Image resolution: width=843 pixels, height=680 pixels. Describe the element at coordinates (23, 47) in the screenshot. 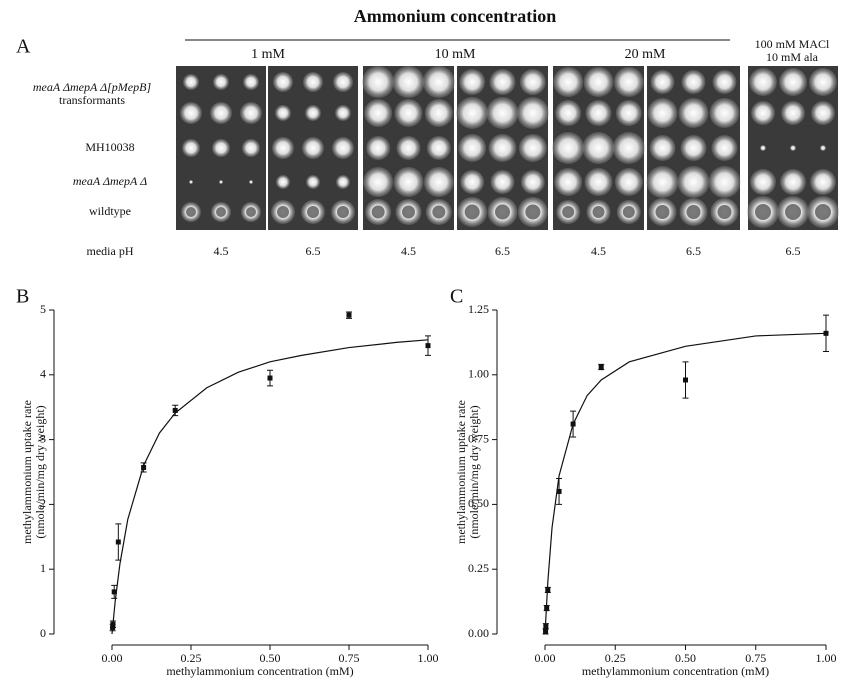

I see `panel-label: A` at that location.